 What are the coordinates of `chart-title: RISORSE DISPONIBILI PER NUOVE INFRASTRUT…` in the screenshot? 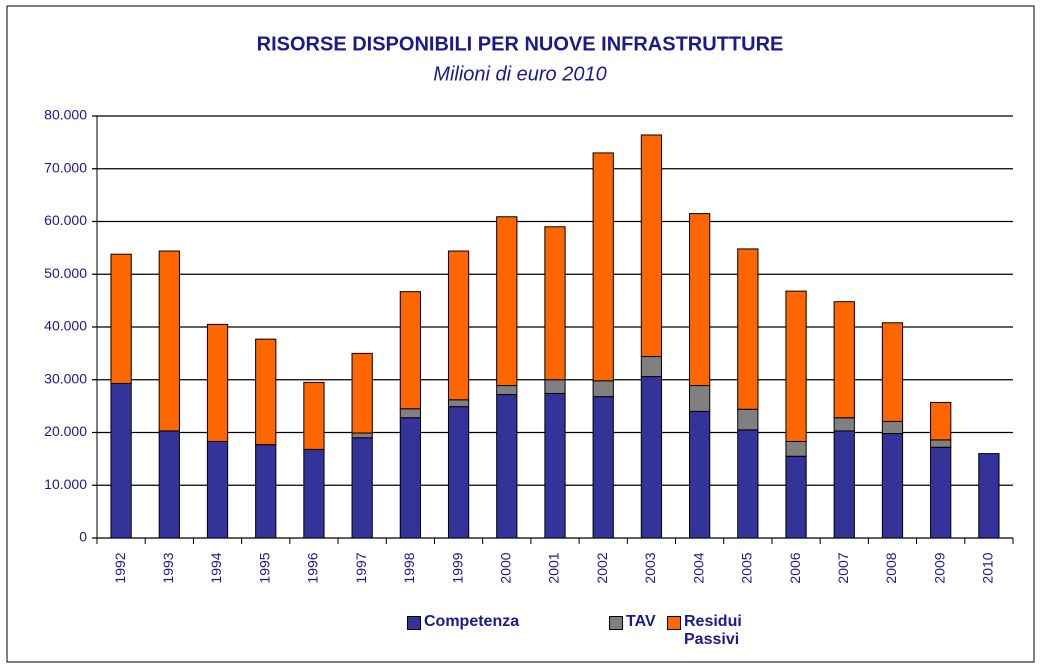 It's located at (520, 44).